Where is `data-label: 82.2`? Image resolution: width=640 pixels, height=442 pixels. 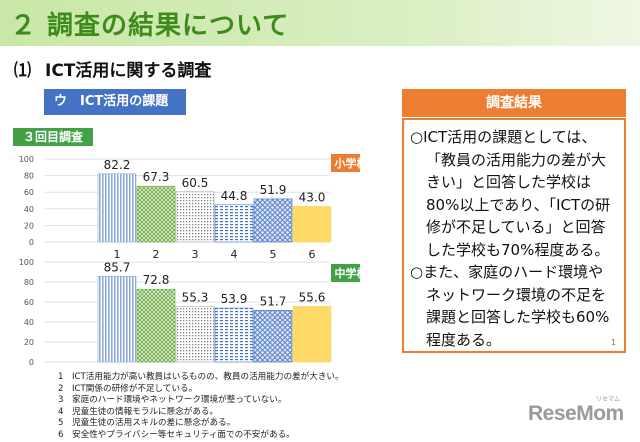
data-label: 82.2 is located at coordinates (117, 165).